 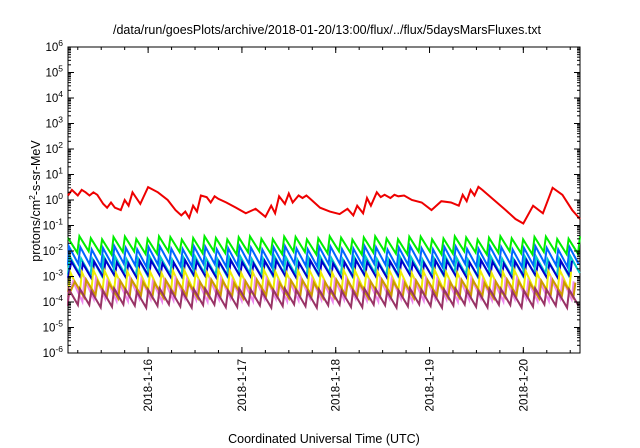 I want to click on y-tick-label: 10⁴, so click(x=54, y=97).